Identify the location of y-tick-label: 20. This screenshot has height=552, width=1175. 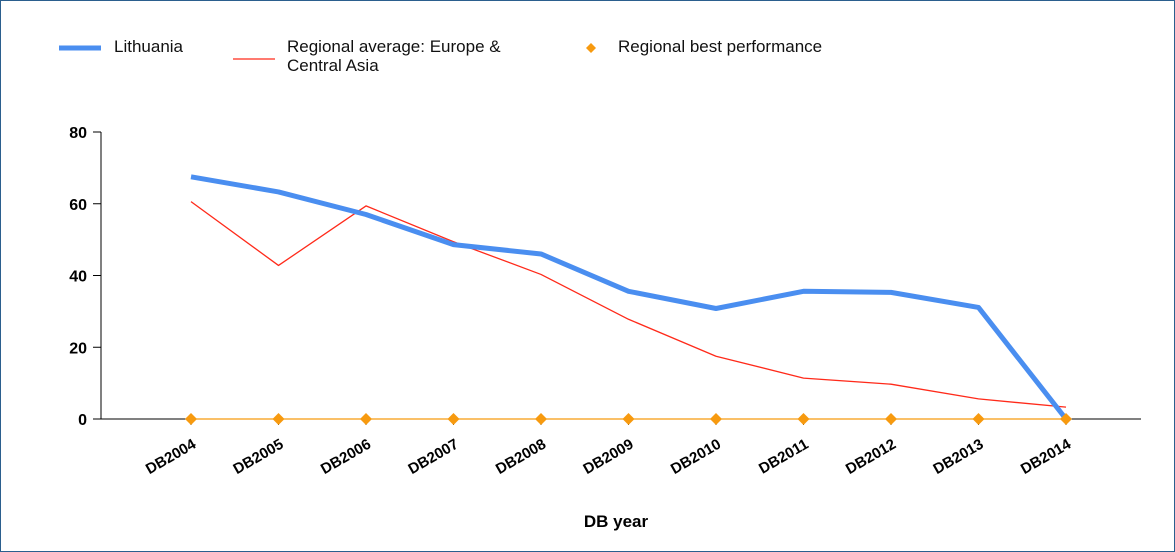
(78, 348).